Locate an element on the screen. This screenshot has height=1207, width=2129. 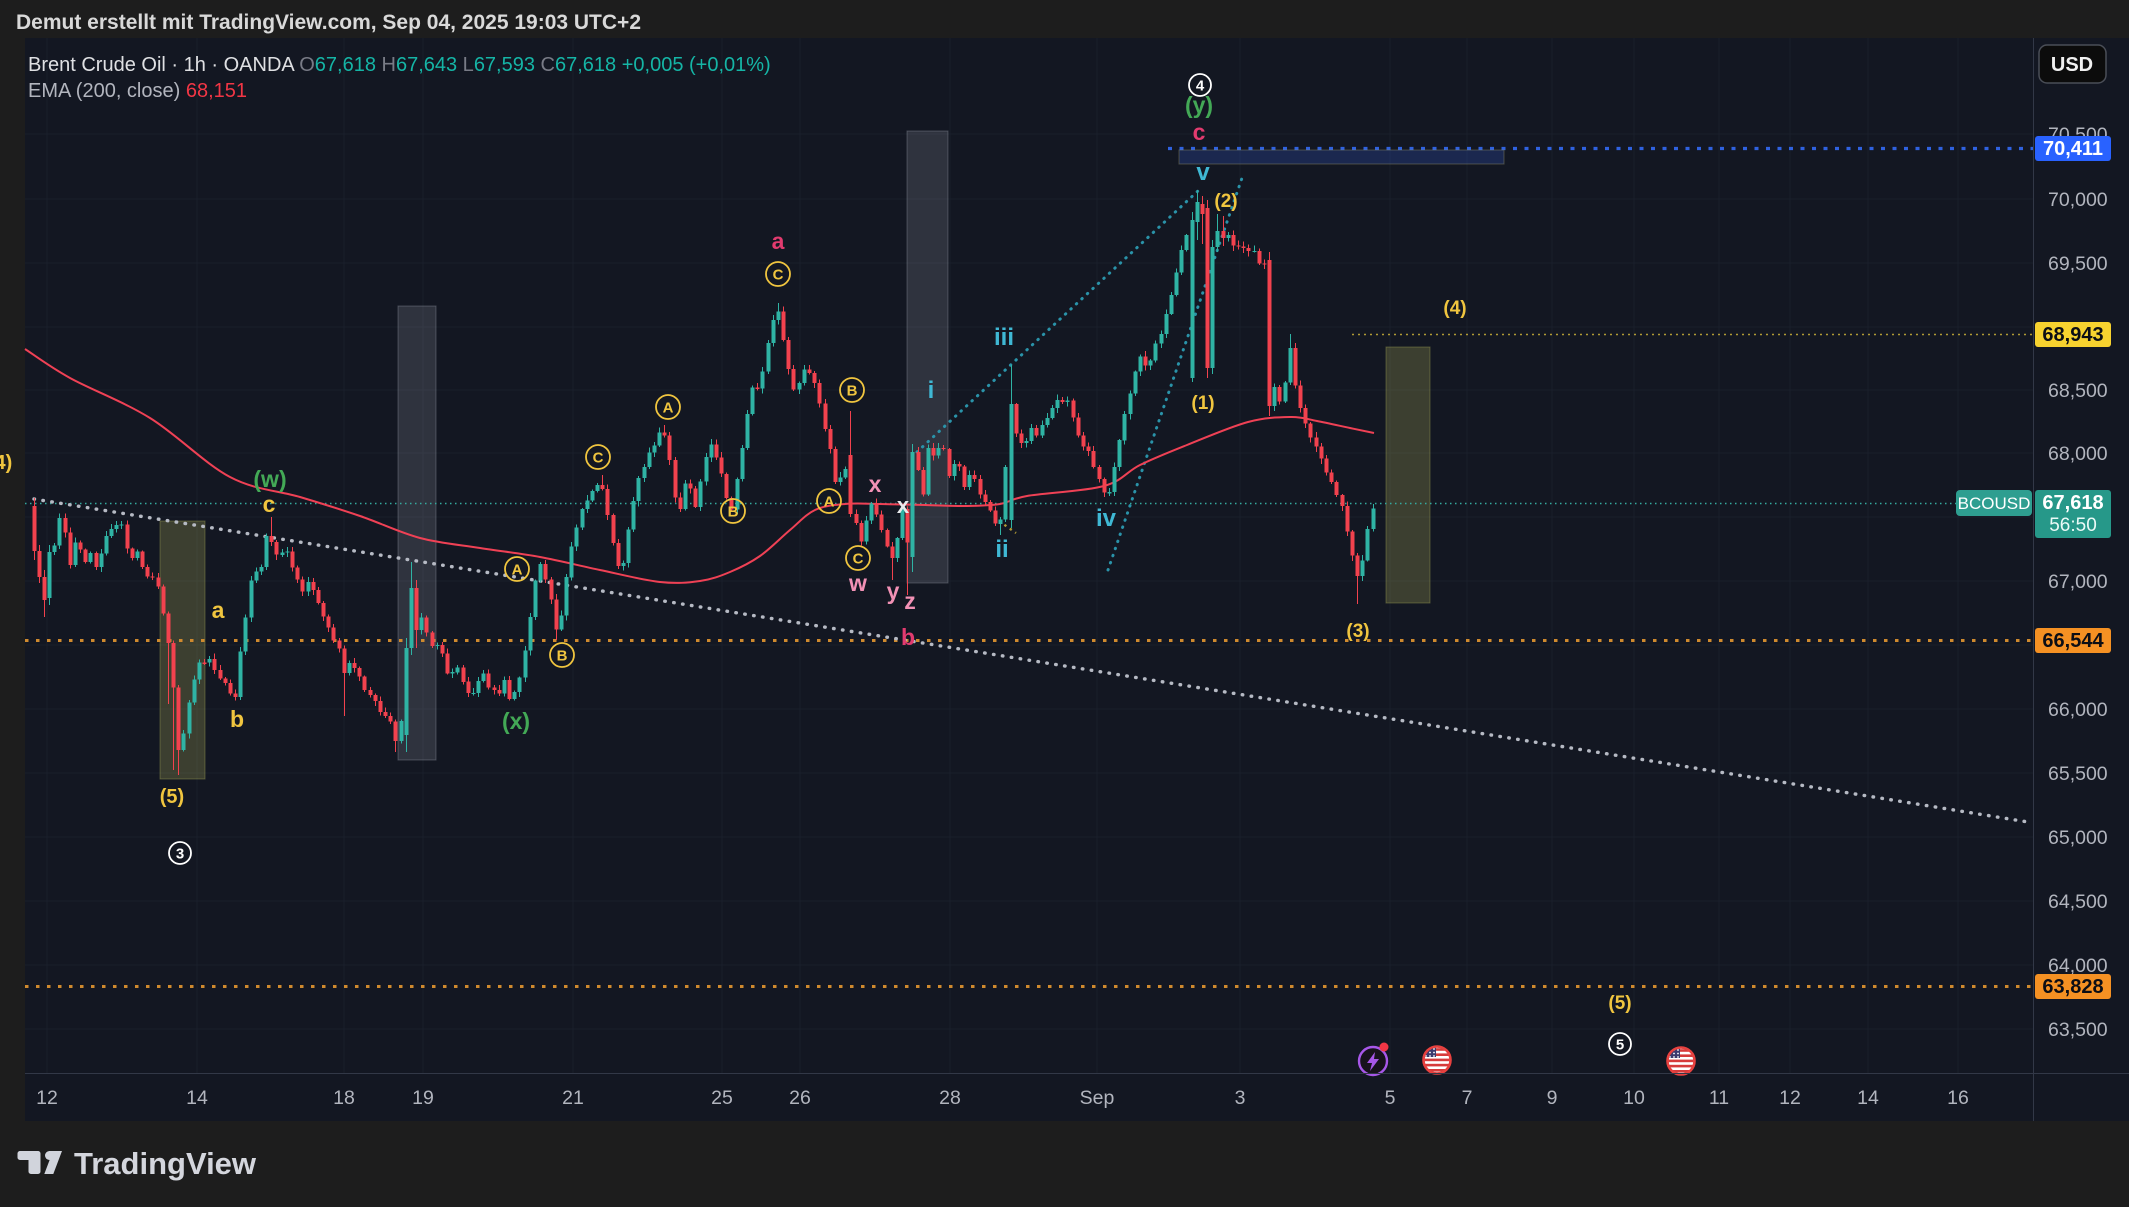
svg-text: BCOUSD is located at coordinates (1994, 503).